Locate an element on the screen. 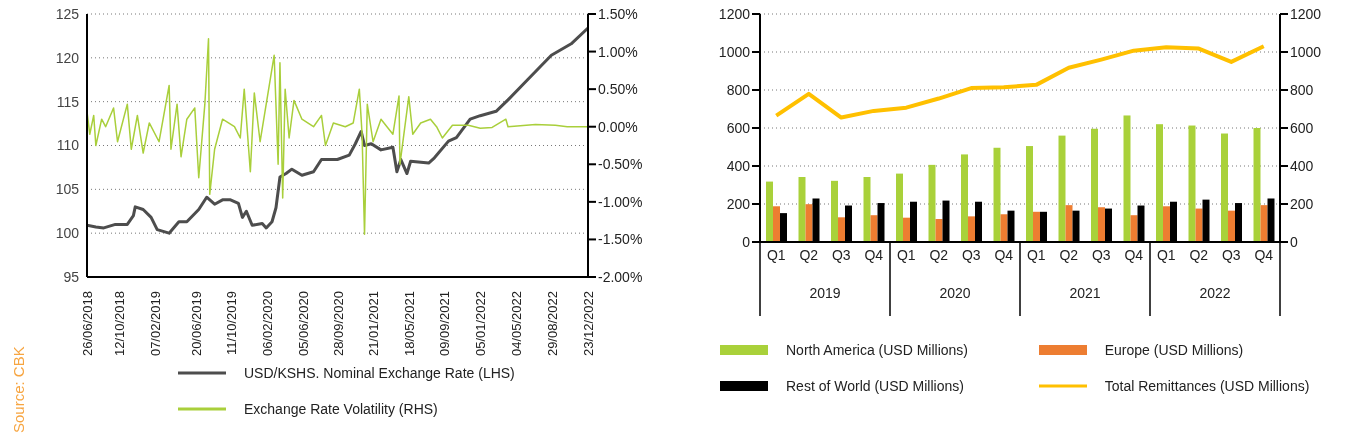  text: 2019 is located at coordinates (825, 293).